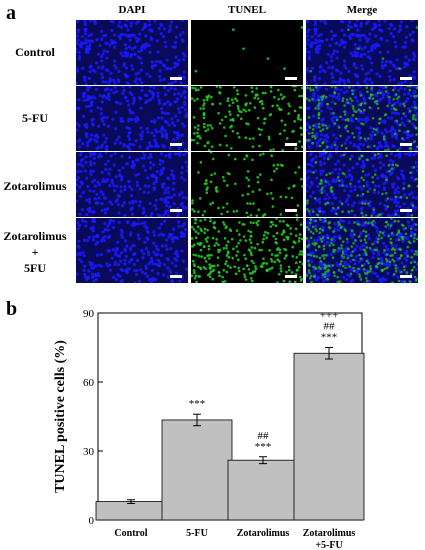  What do you see at coordinates (132, 184) in the screenshot?
I see `micrograph-zotarolimus-dapi` at bounding box center [132, 184].